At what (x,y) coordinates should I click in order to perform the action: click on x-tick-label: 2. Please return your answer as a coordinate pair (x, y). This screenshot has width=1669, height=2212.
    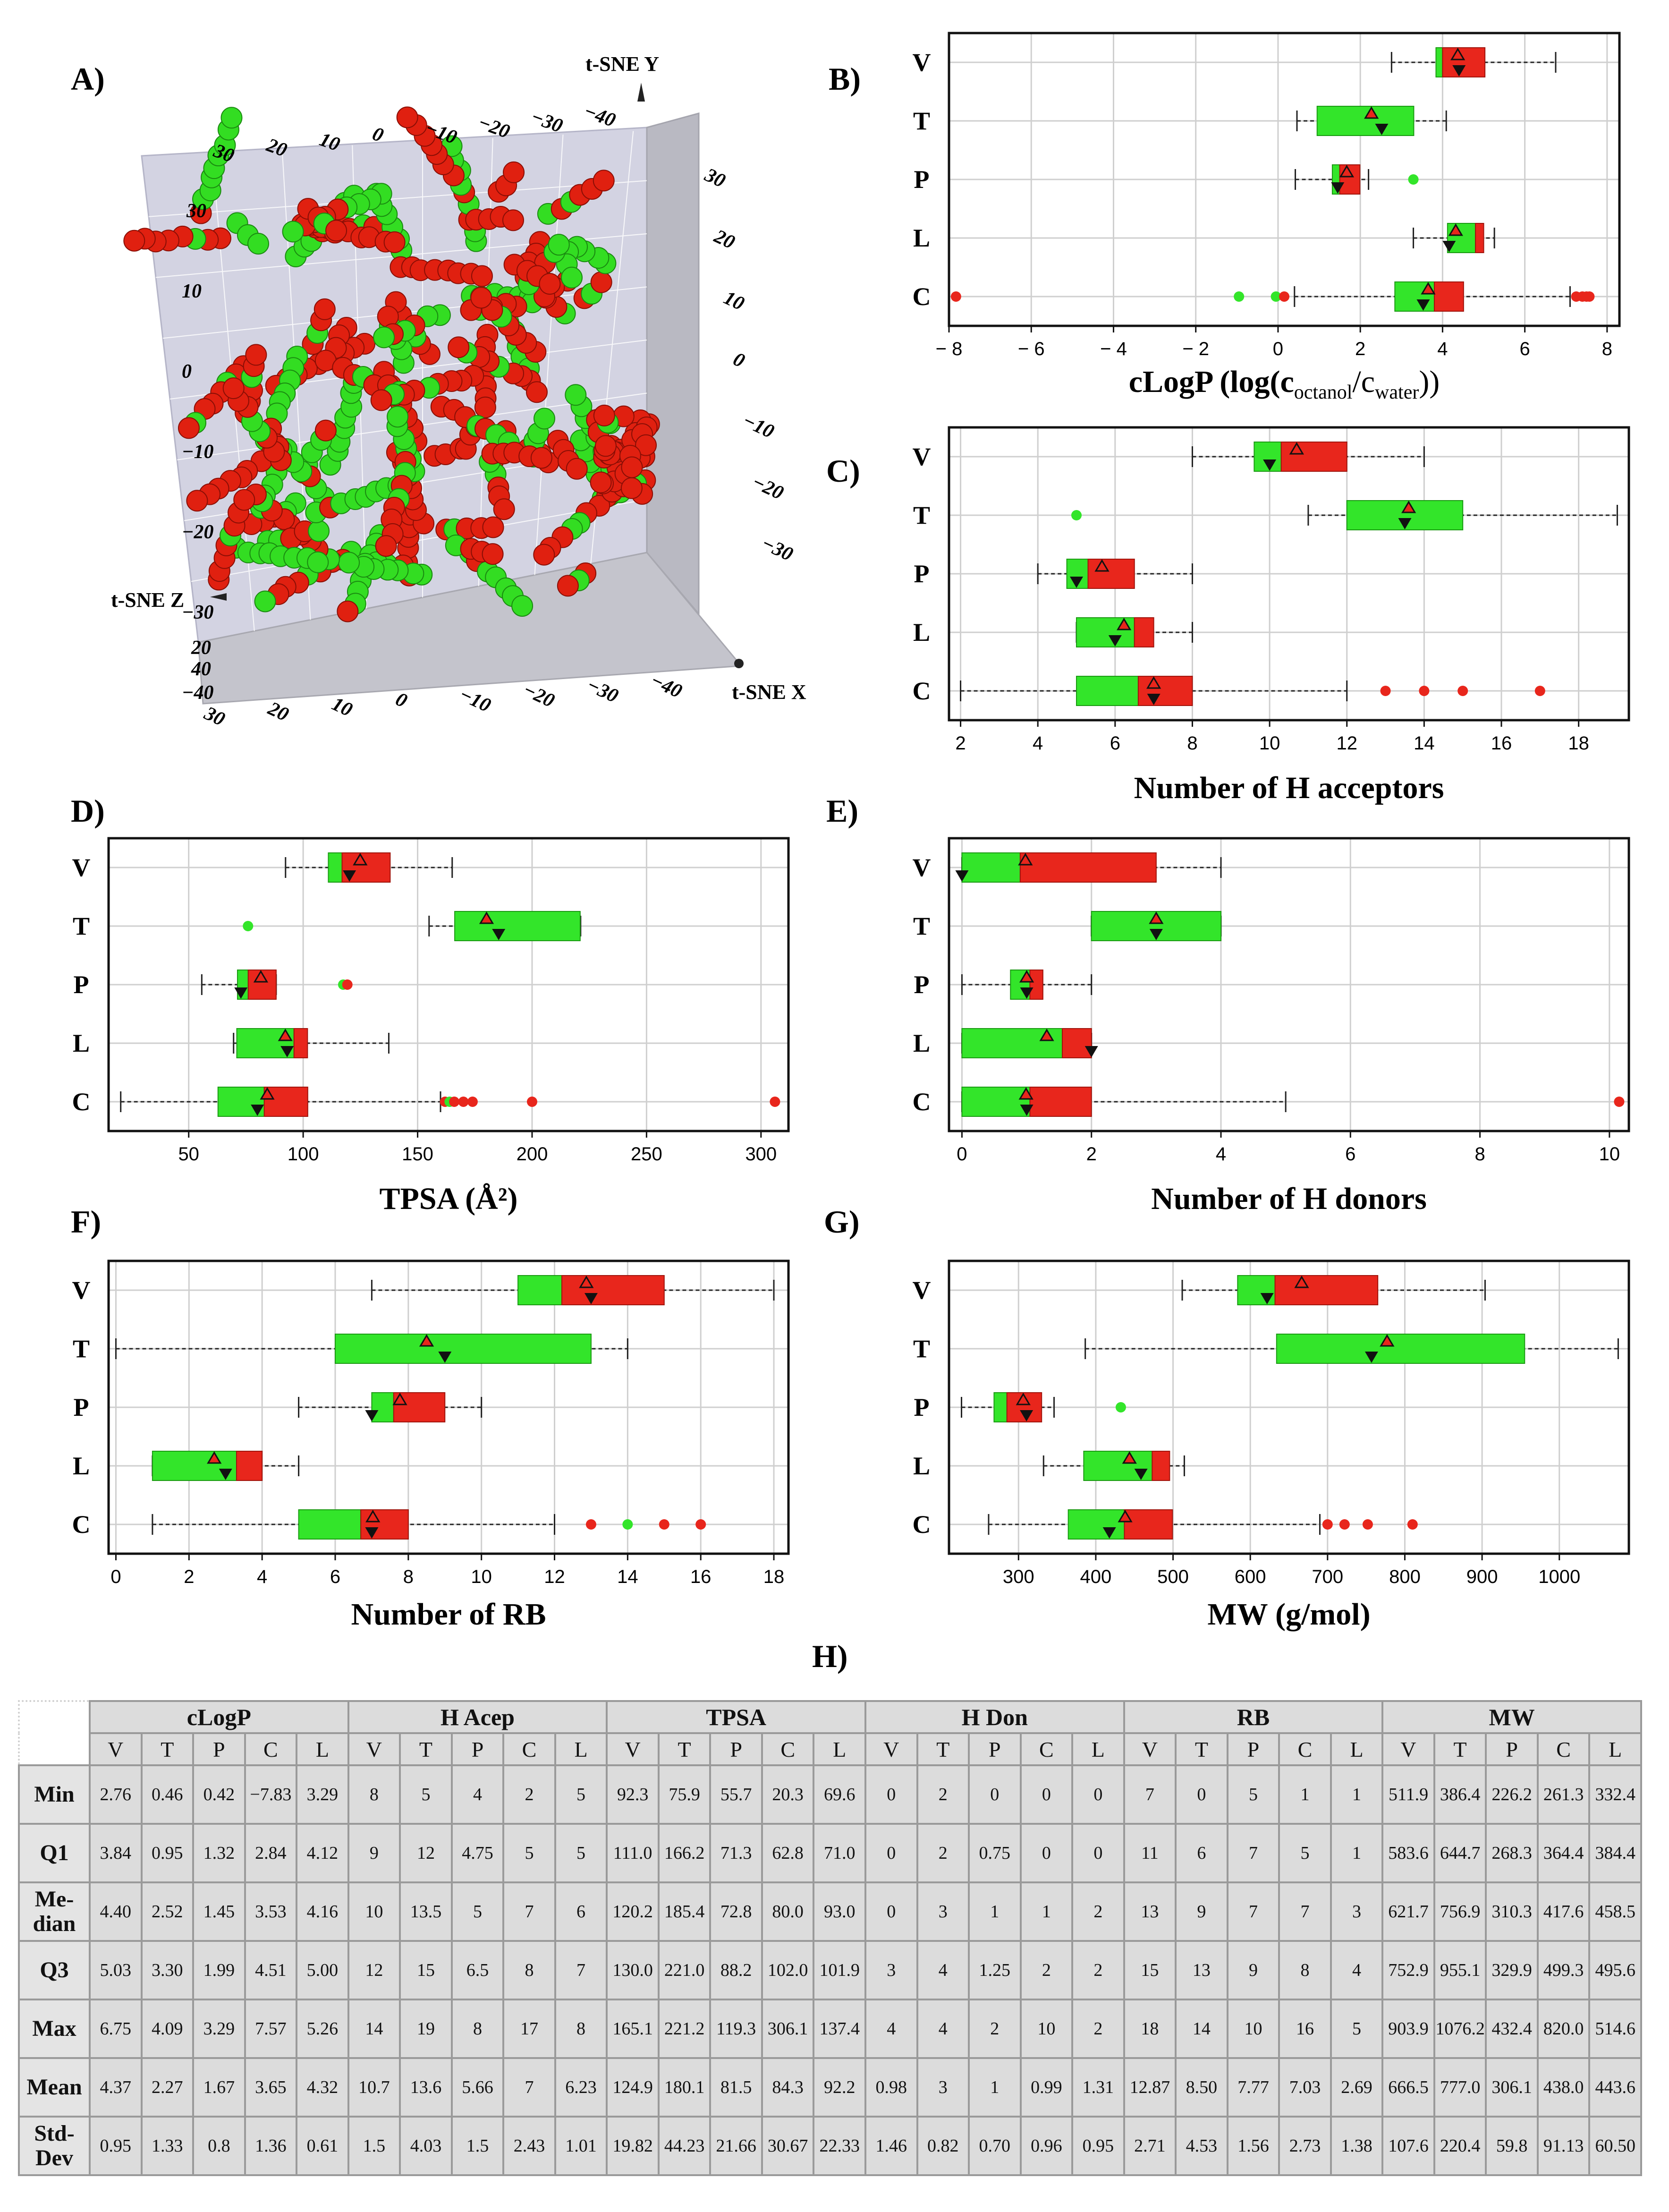
    Looking at the image, I should click on (961, 743).